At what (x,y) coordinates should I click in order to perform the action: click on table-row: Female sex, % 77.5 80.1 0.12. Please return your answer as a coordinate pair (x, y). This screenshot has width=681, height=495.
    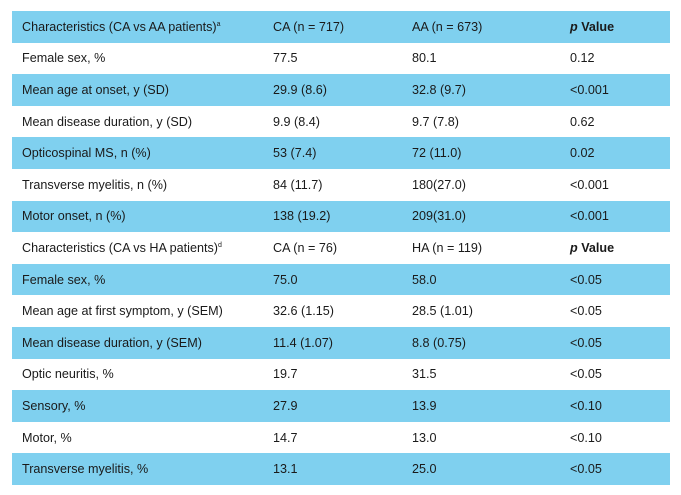
    Looking at the image, I should click on (341, 59).